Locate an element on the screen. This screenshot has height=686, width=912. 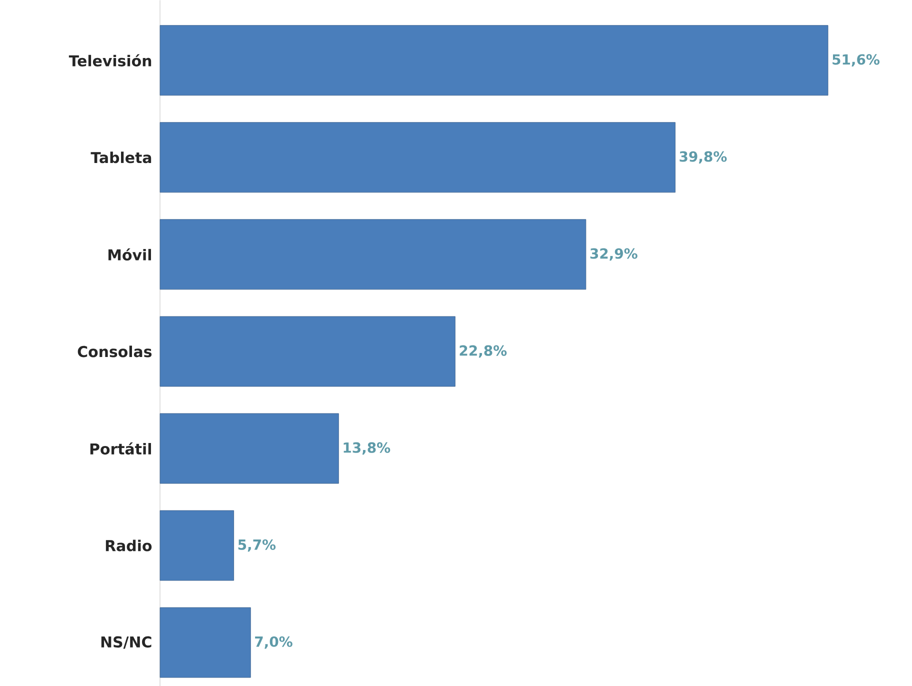
data-label: 32,9% is located at coordinates (614, 254).